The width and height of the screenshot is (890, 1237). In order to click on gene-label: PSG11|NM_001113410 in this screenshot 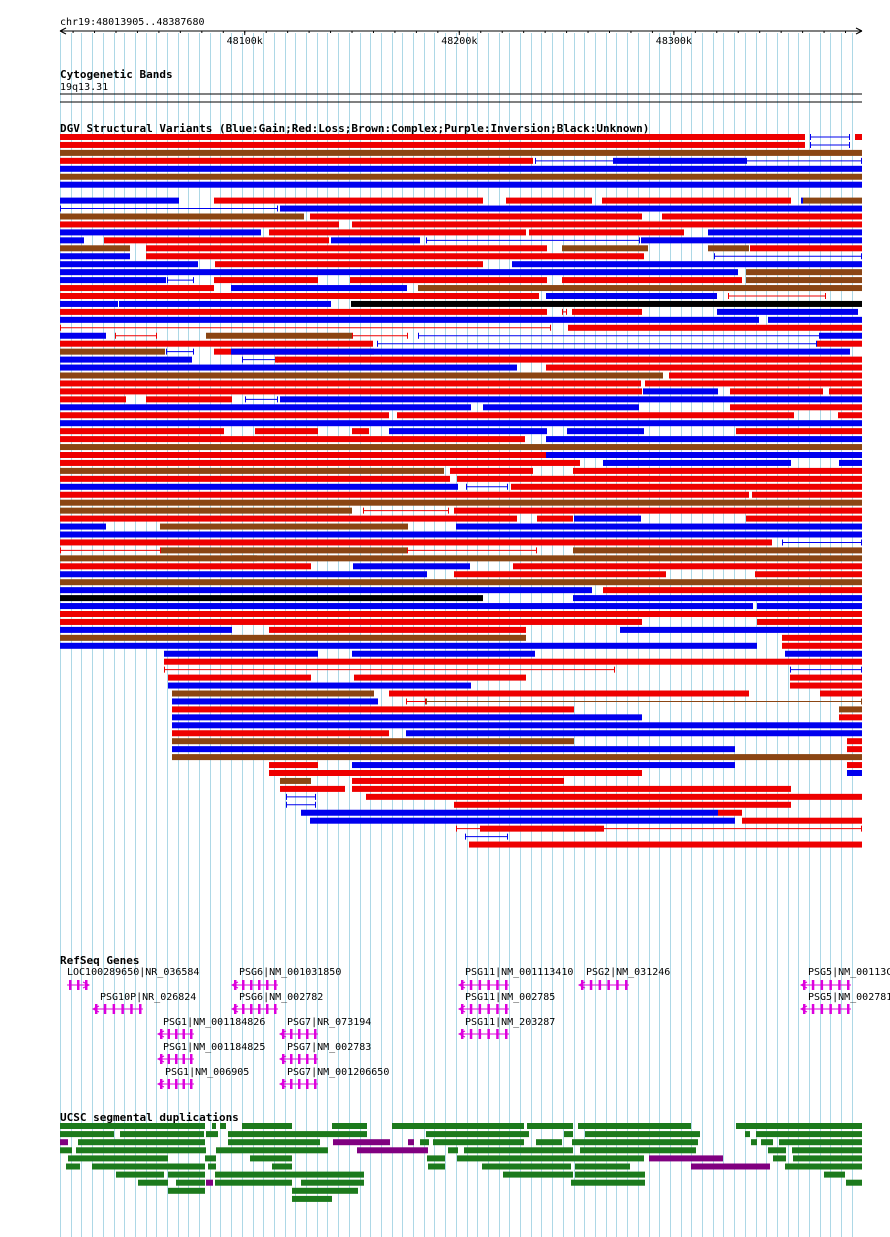, I will do `click(519, 972)`.